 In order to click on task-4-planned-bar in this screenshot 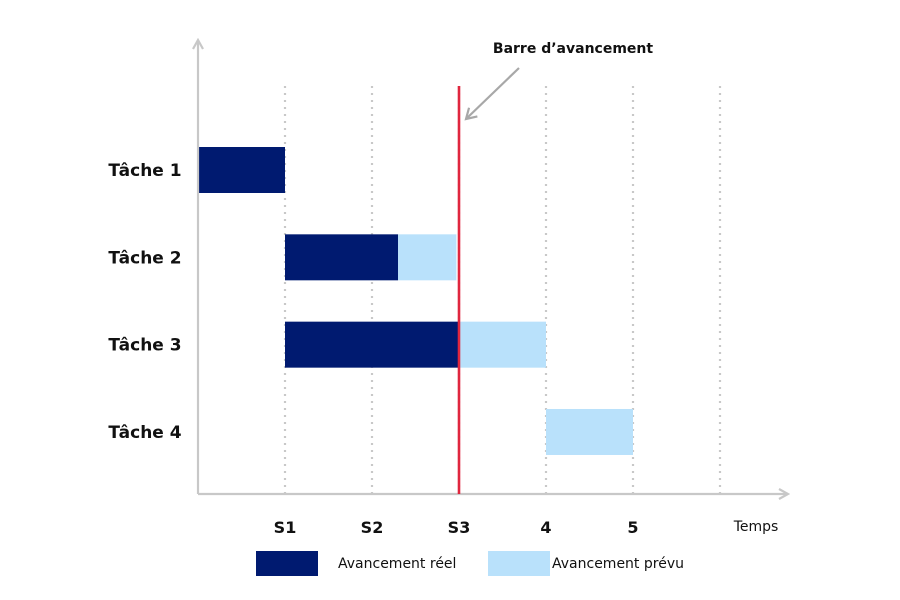, I will do `click(589, 431)`.